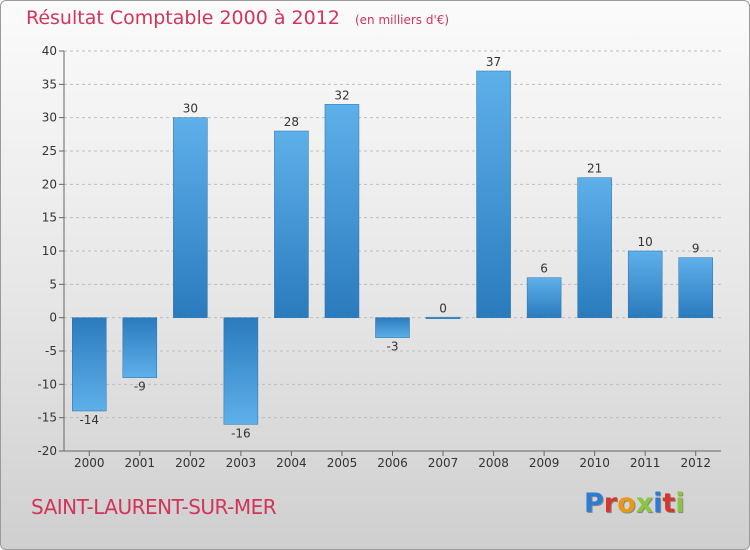  Describe the element at coordinates (644, 503) in the screenshot. I see `logo-letter: x` at that location.